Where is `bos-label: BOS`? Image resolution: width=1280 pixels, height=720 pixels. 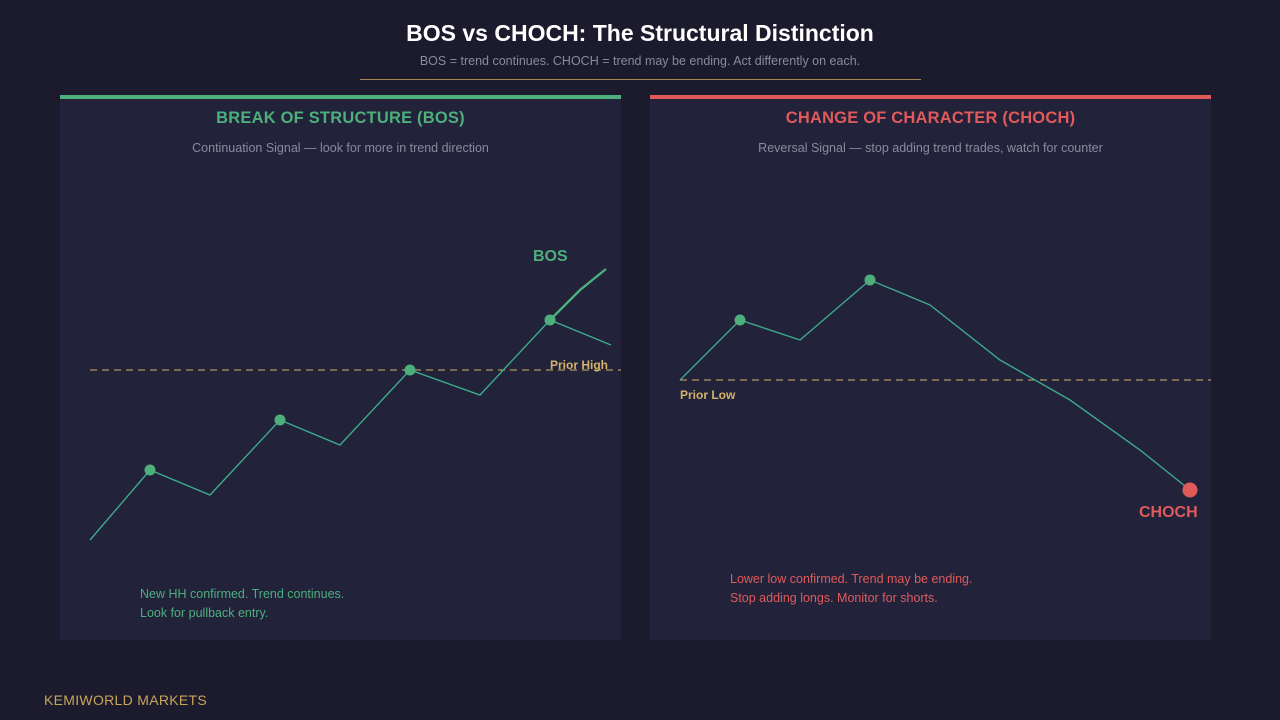
bos-label: BOS is located at coordinates (550, 256).